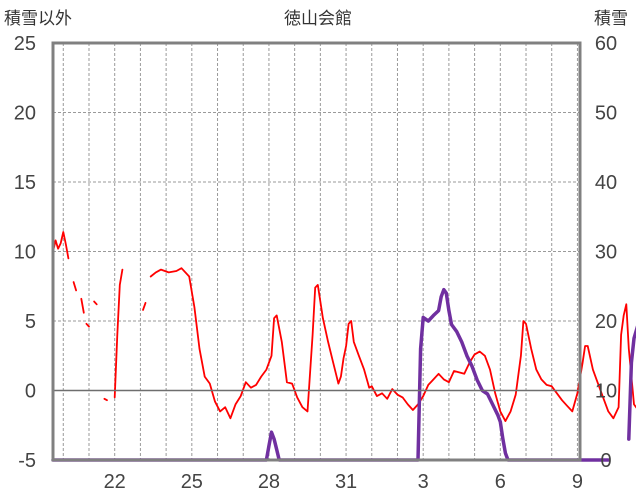  Describe the element at coordinates (192, 482) in the screenshot. I see `x-tick-label: 25` at that location.